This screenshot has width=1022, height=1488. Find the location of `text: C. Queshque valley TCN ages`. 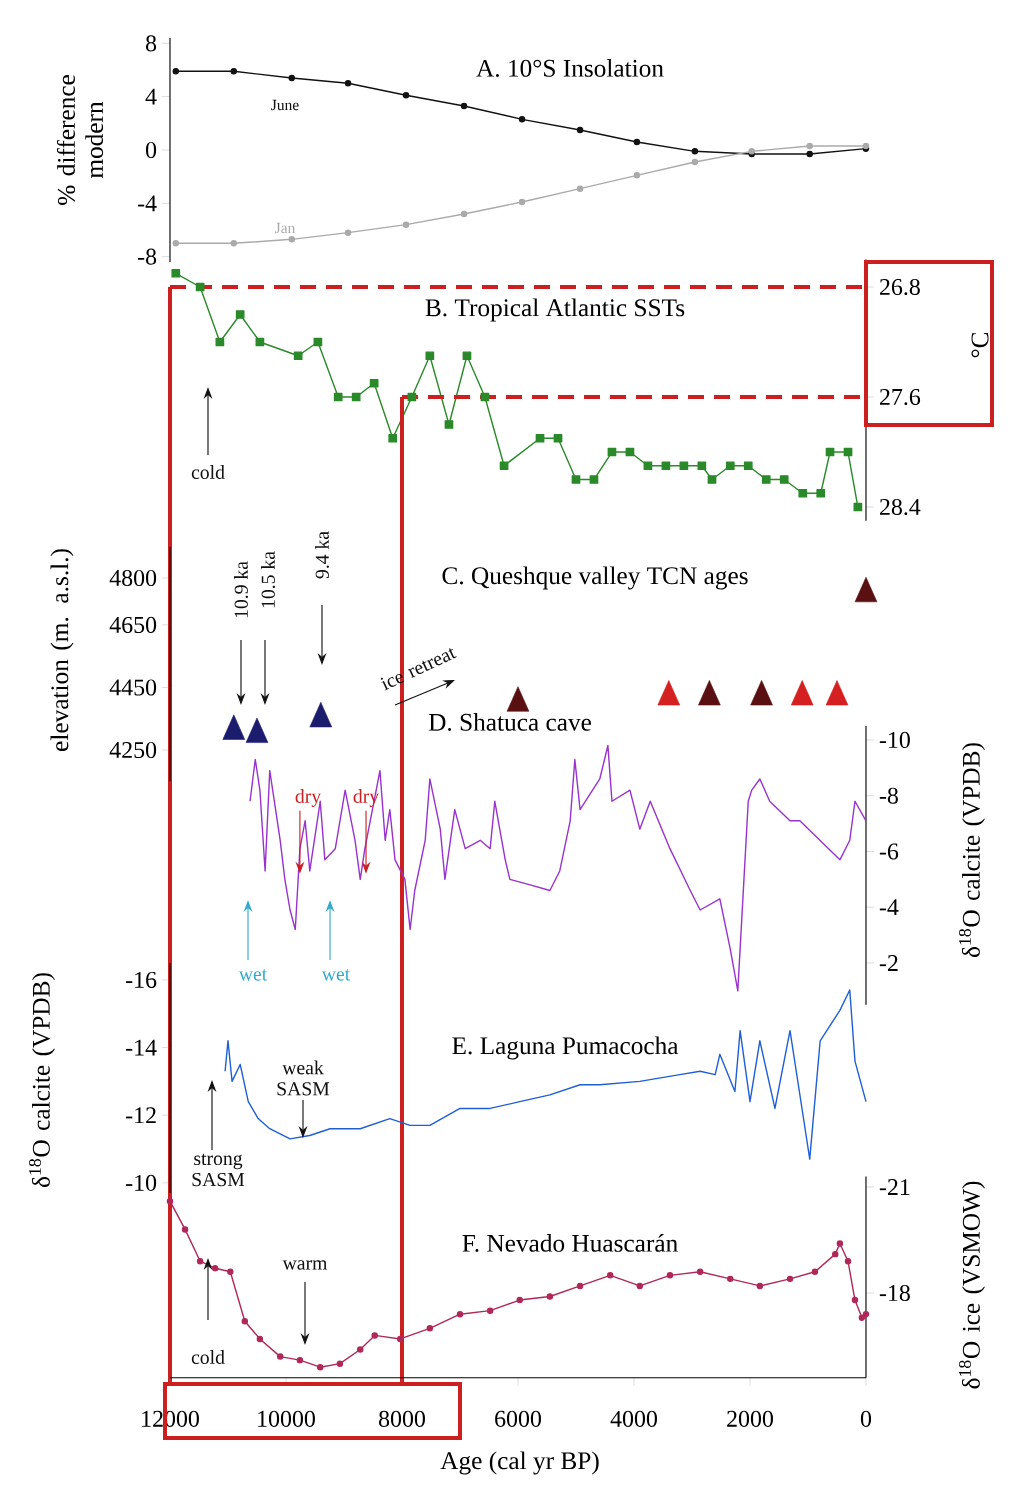

text: C. Queshque valley TCN ages is located at coordinates (595, 578).